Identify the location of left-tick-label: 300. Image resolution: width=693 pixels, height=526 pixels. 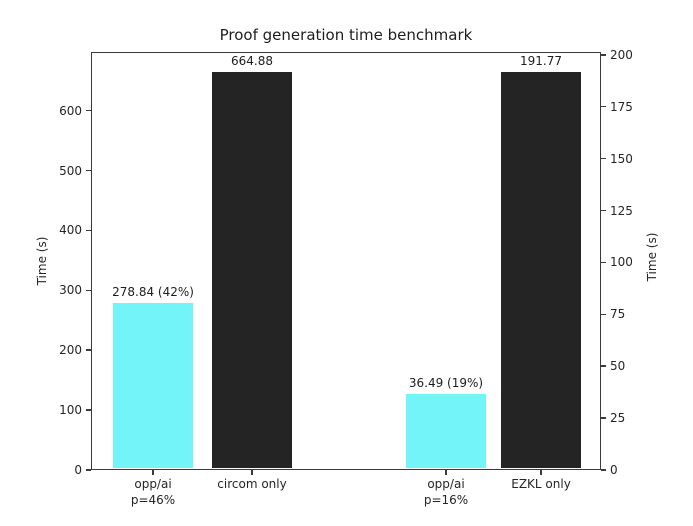
(70, 290).